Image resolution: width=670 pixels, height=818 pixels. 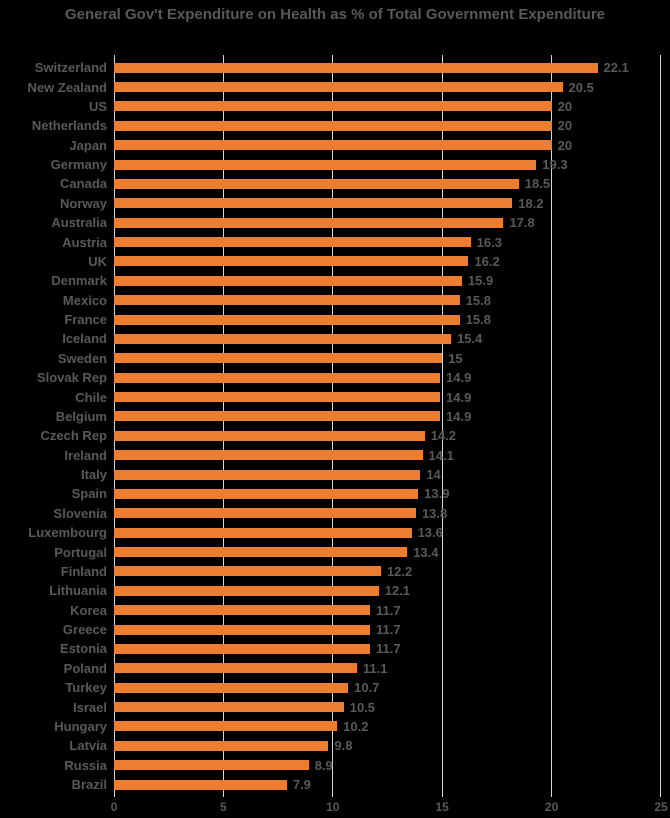 I want to click on bar-track: 13.6, so click(x=387, y=532).